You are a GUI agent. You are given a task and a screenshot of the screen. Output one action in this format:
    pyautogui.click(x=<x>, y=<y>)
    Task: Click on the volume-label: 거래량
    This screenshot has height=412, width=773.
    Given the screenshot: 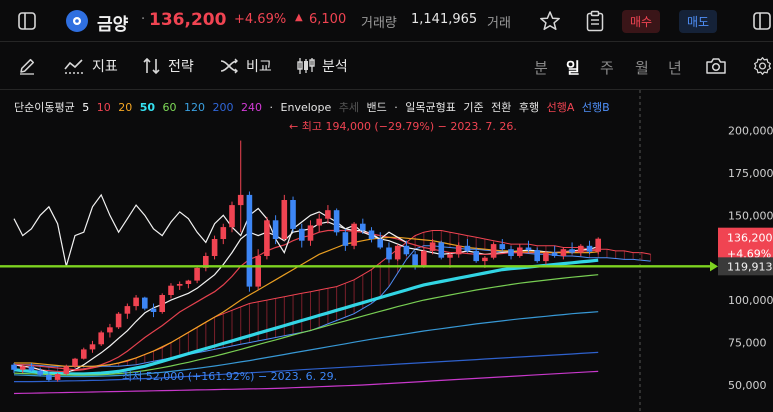 What is the action you would take?
    pyautogui.click(x=379, y=23)
    